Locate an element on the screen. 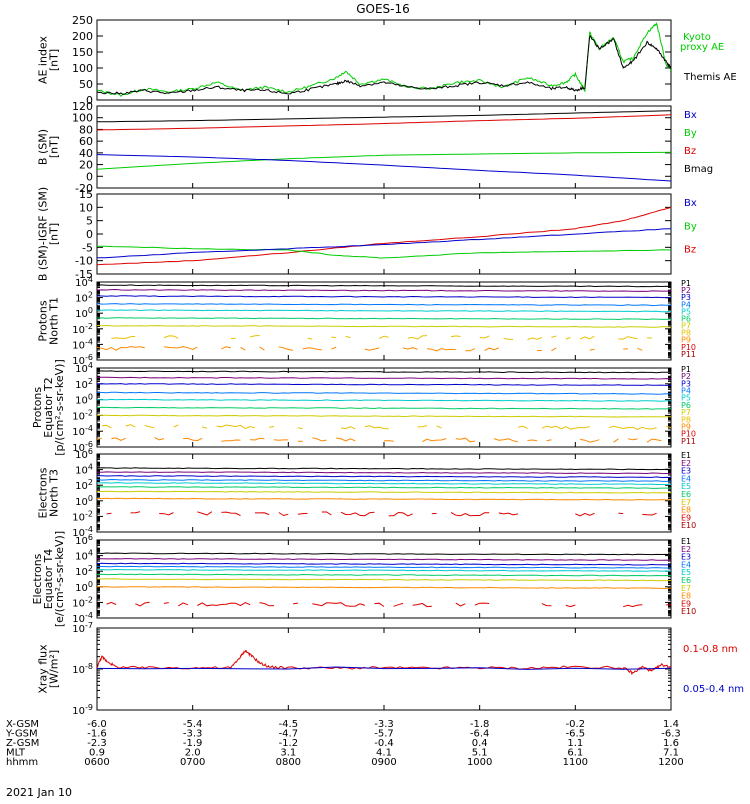 The width and height of the screenshot is (750, 804). y-tick-label: 250 is located at coordinates (82, 20).